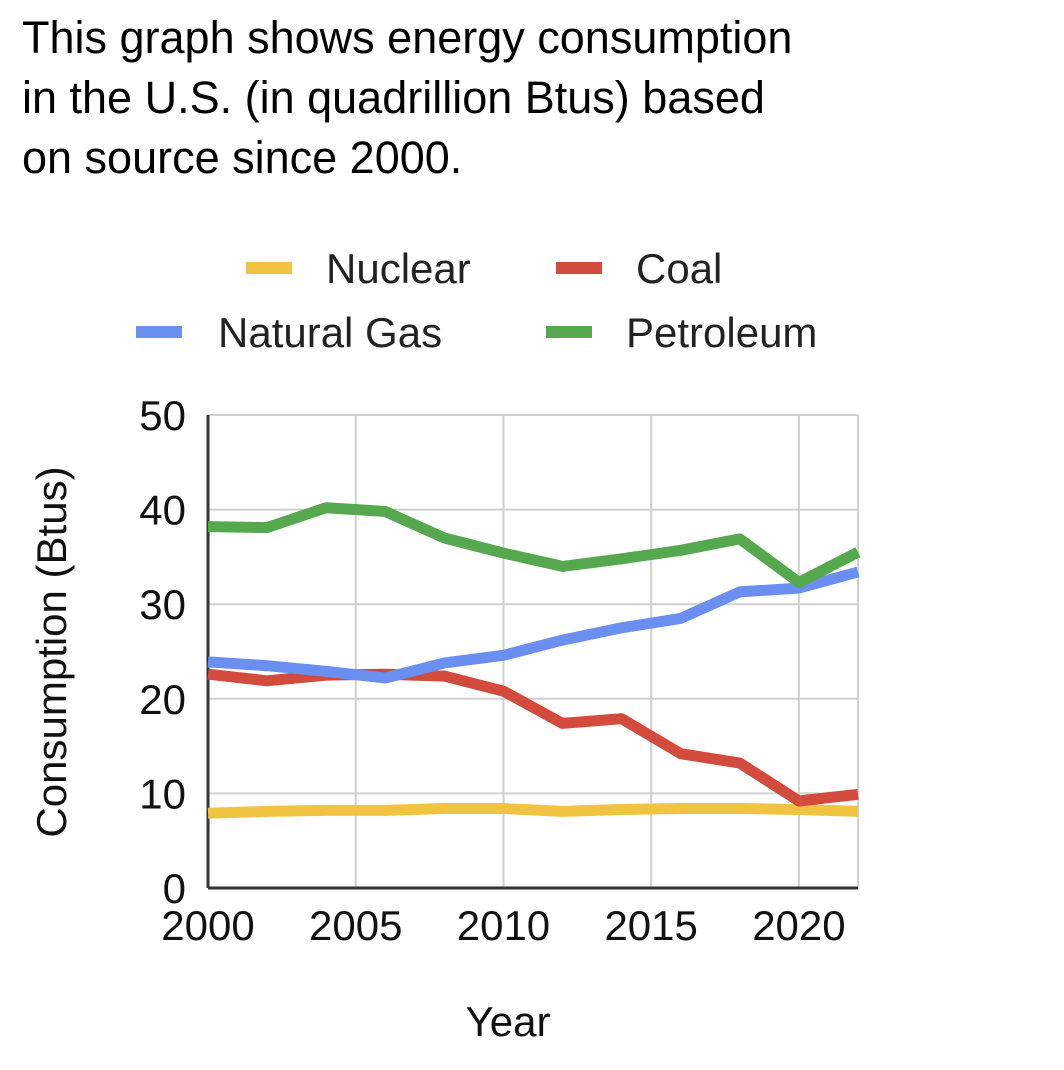  Describe the element at coordinates (207, 925) in the screenshot. I see `x-tick-label: 2000` at that location.